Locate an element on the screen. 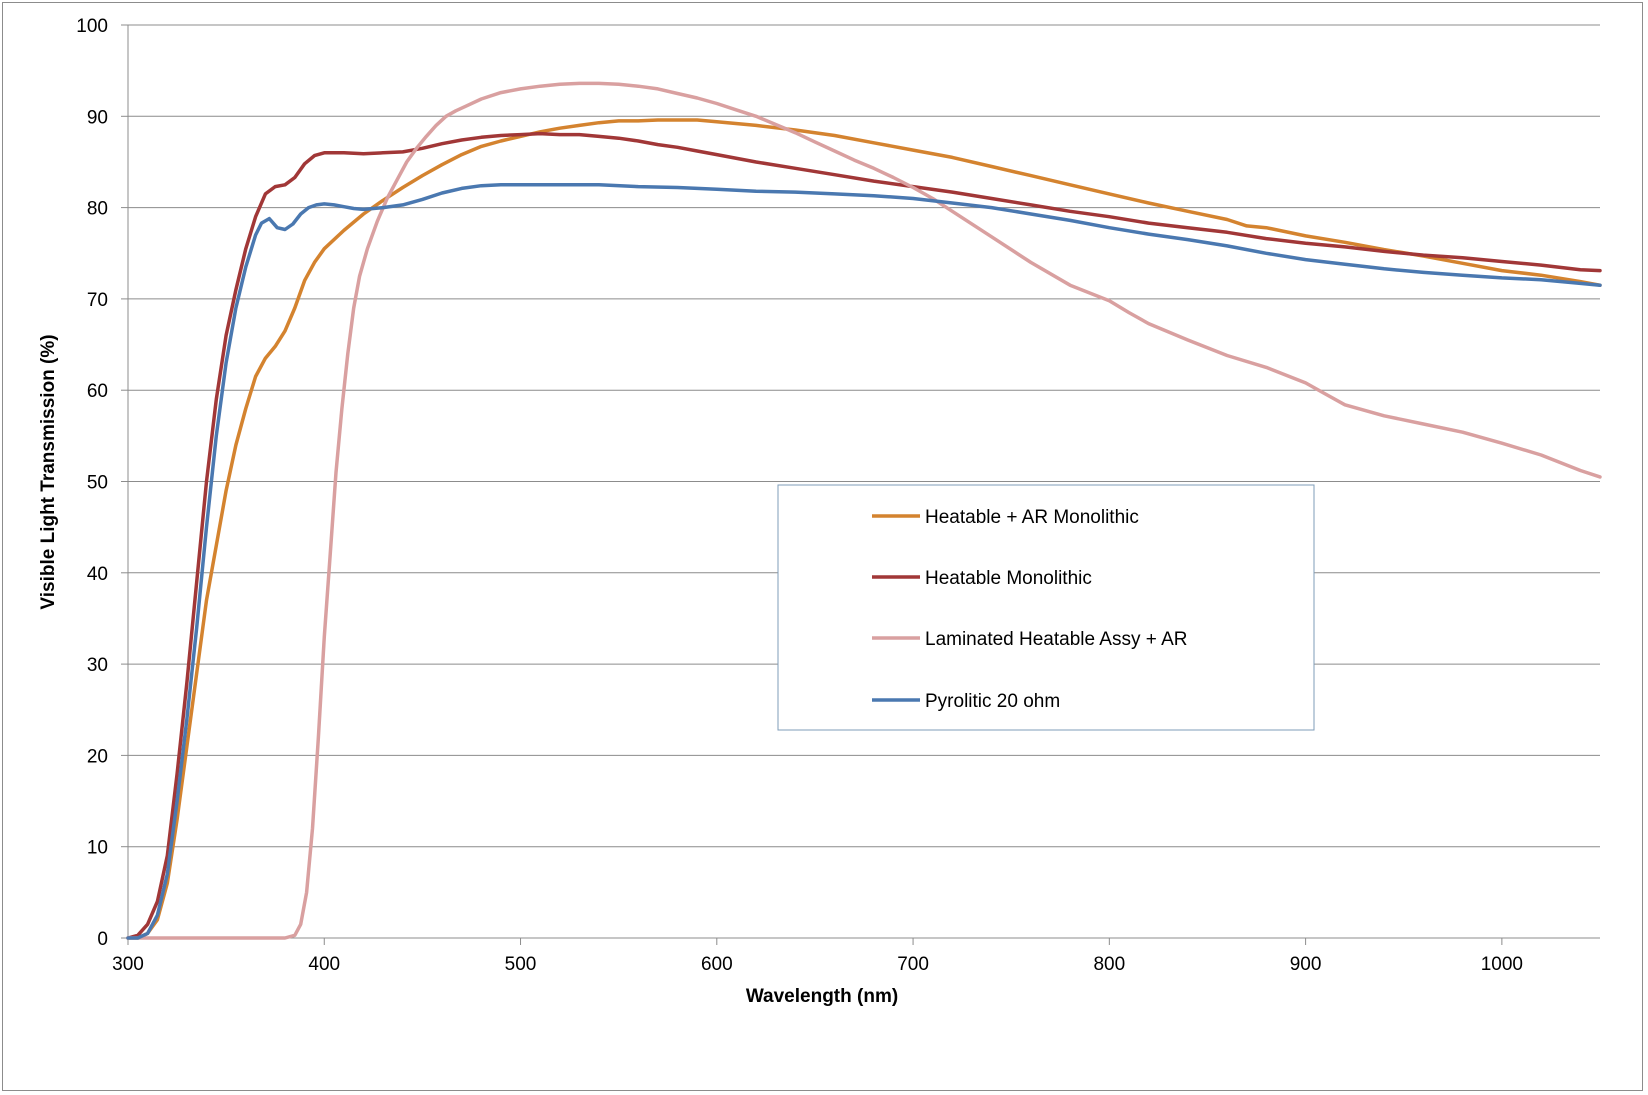 The width and height of the screenshot is (1648, 1095). legend-label: Heatable + AR Monolithic is located at coordinates (1032, 517).